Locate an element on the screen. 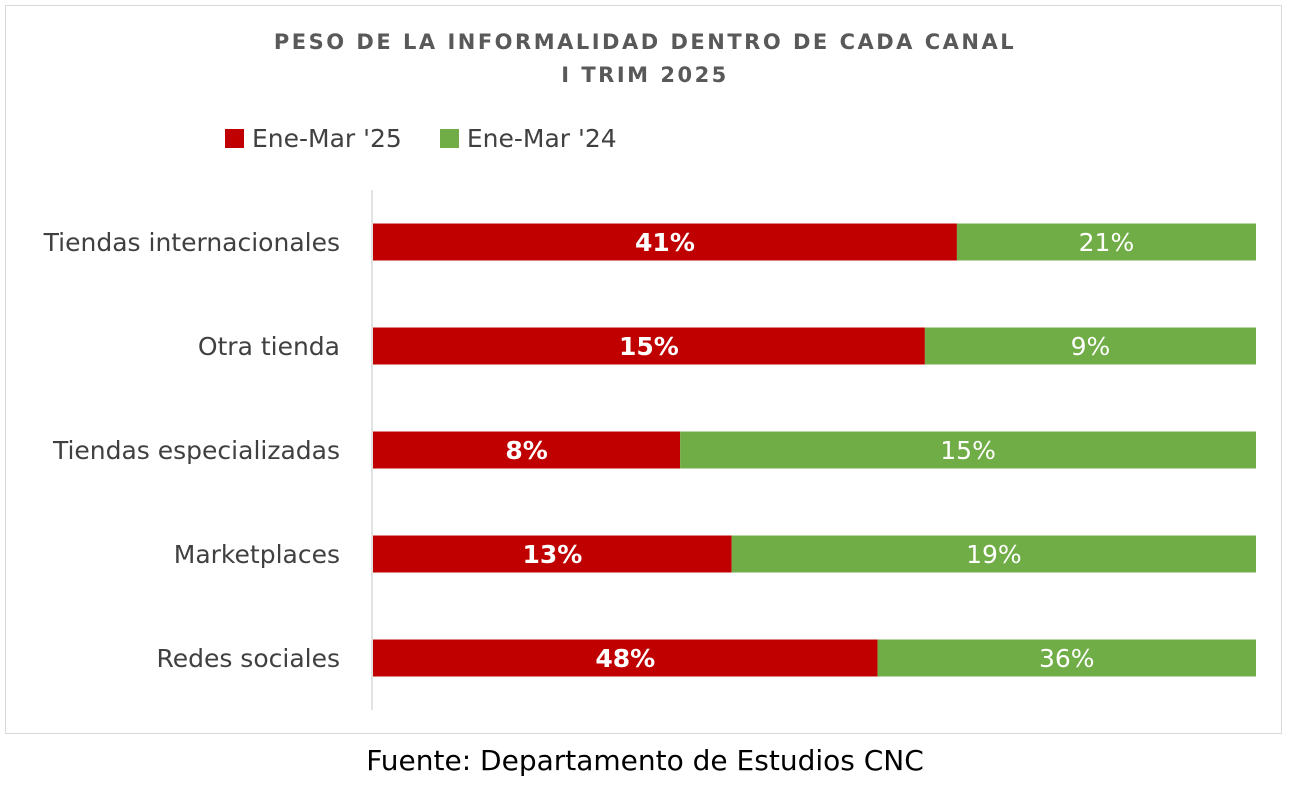 This screenshot has width=1290, height=786. data-label-series-1: 8% is located at coordinates (526, 450).